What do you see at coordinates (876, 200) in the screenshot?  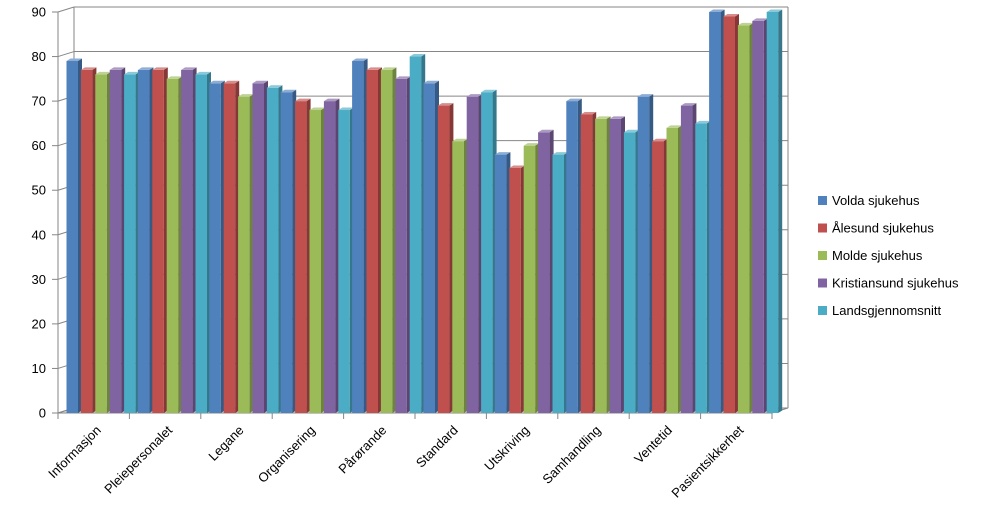 I see `legend-label: Volda sjukehus` at bounding box center [876, 200].